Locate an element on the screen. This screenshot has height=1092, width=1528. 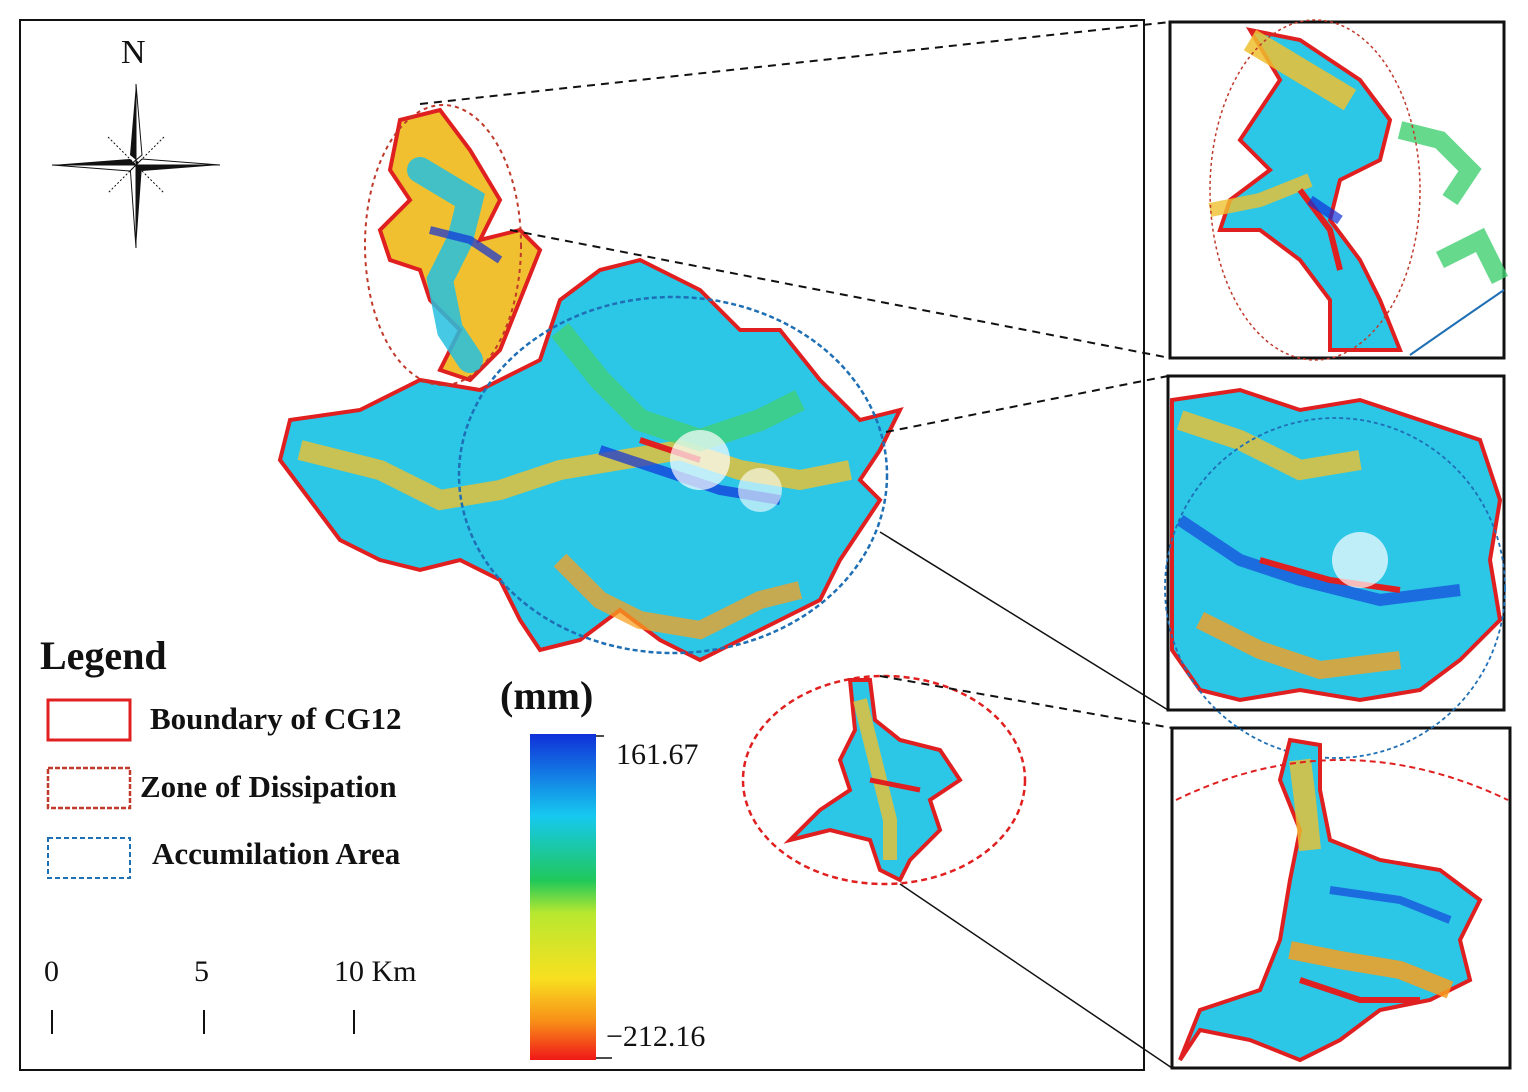
north-arrow-icon is located at coordinates (136, 166).